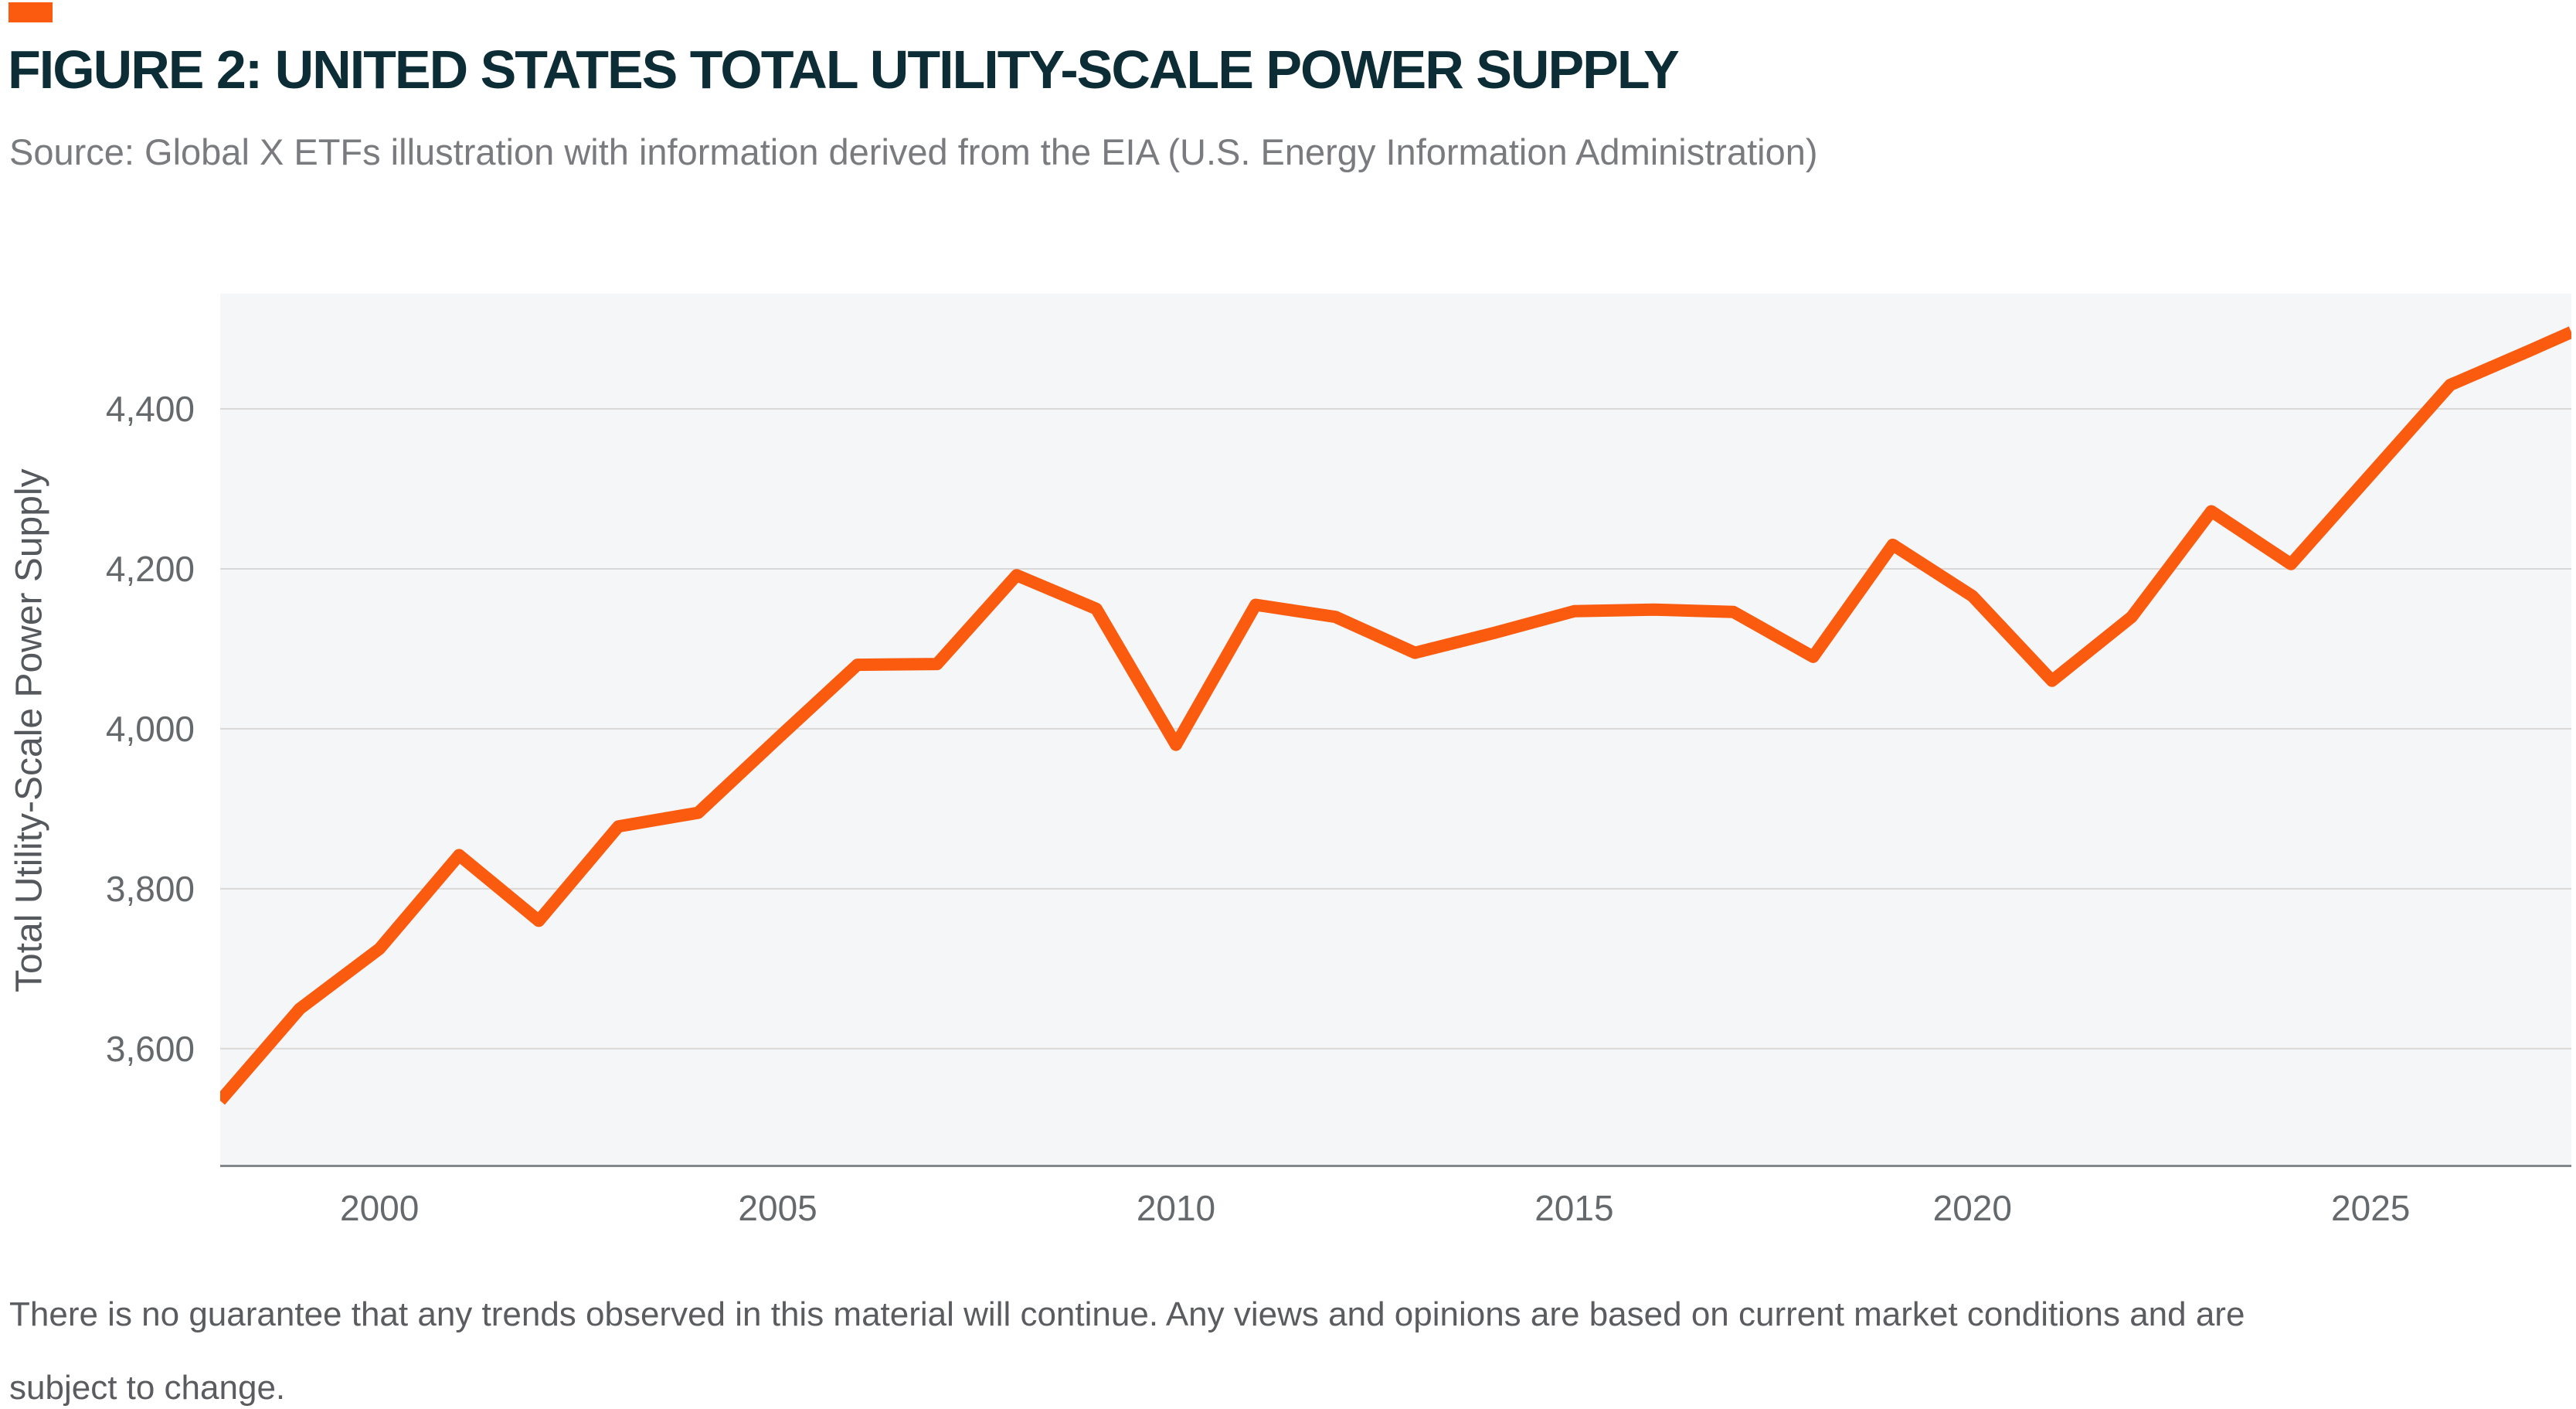 The image size is (2576, 1409). What do you see at coordinates (150, 568) in the screenshot?
I see `y-tick-4,200: 4,200` at bounding box center [150, 568].